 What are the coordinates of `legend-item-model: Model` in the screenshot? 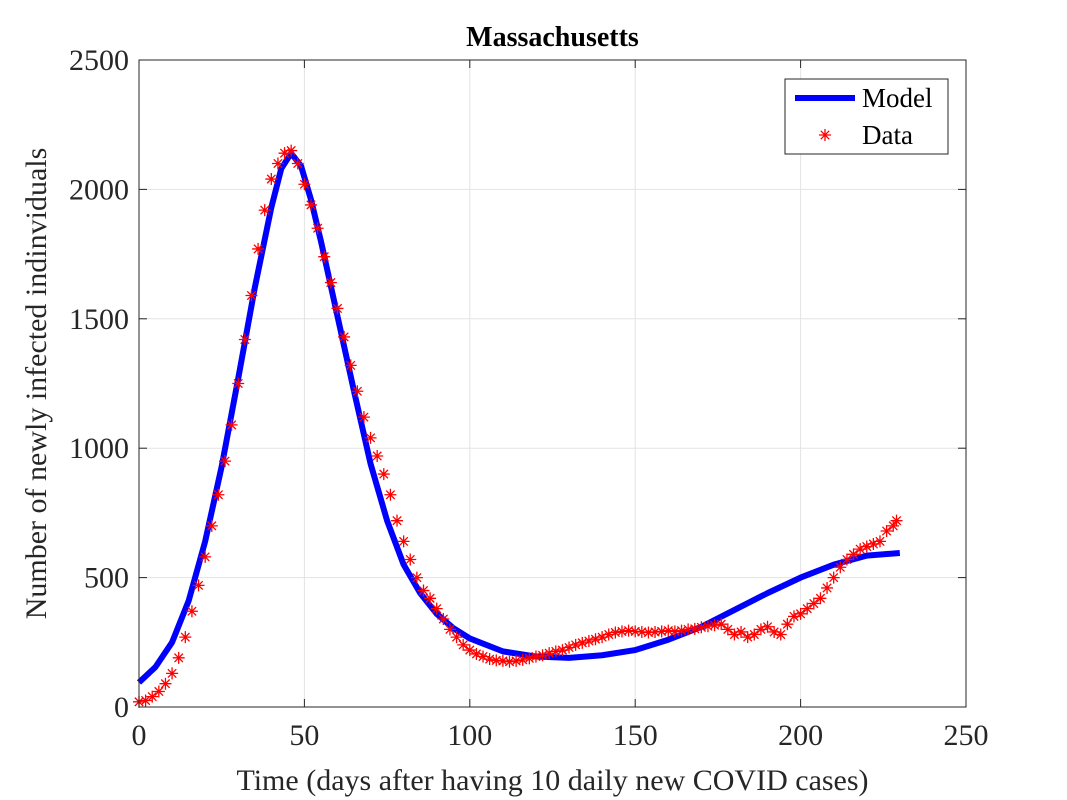 It's located at (864, 98).